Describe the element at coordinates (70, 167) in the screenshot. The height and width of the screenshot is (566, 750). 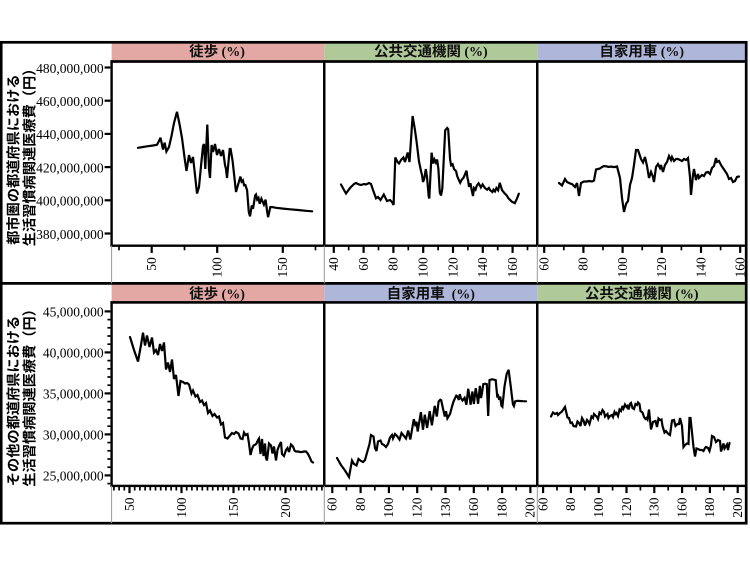
I see `svg-text: 420,000,000` at that location.